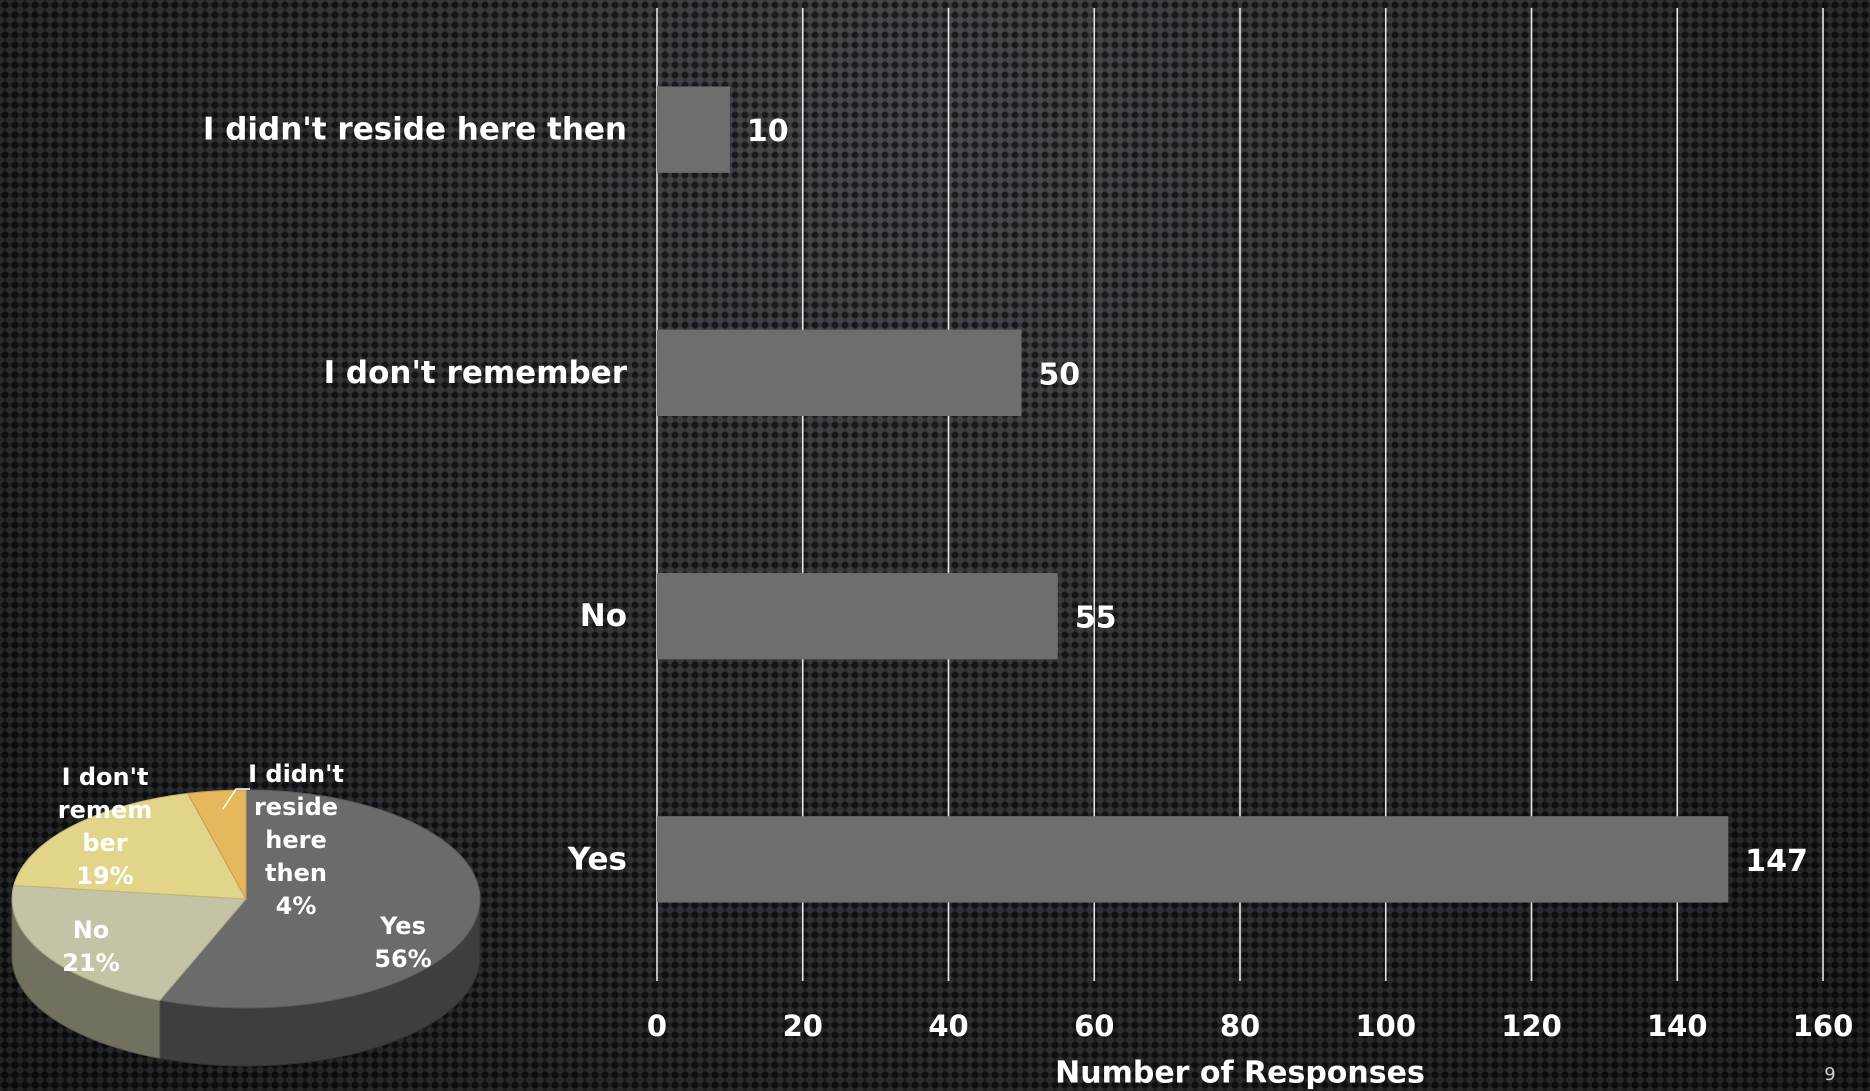  What do you see at coordinates (296, 807) in the screenshot?
I see `pie-slice-label: reside` at bounding box center [296, 807].